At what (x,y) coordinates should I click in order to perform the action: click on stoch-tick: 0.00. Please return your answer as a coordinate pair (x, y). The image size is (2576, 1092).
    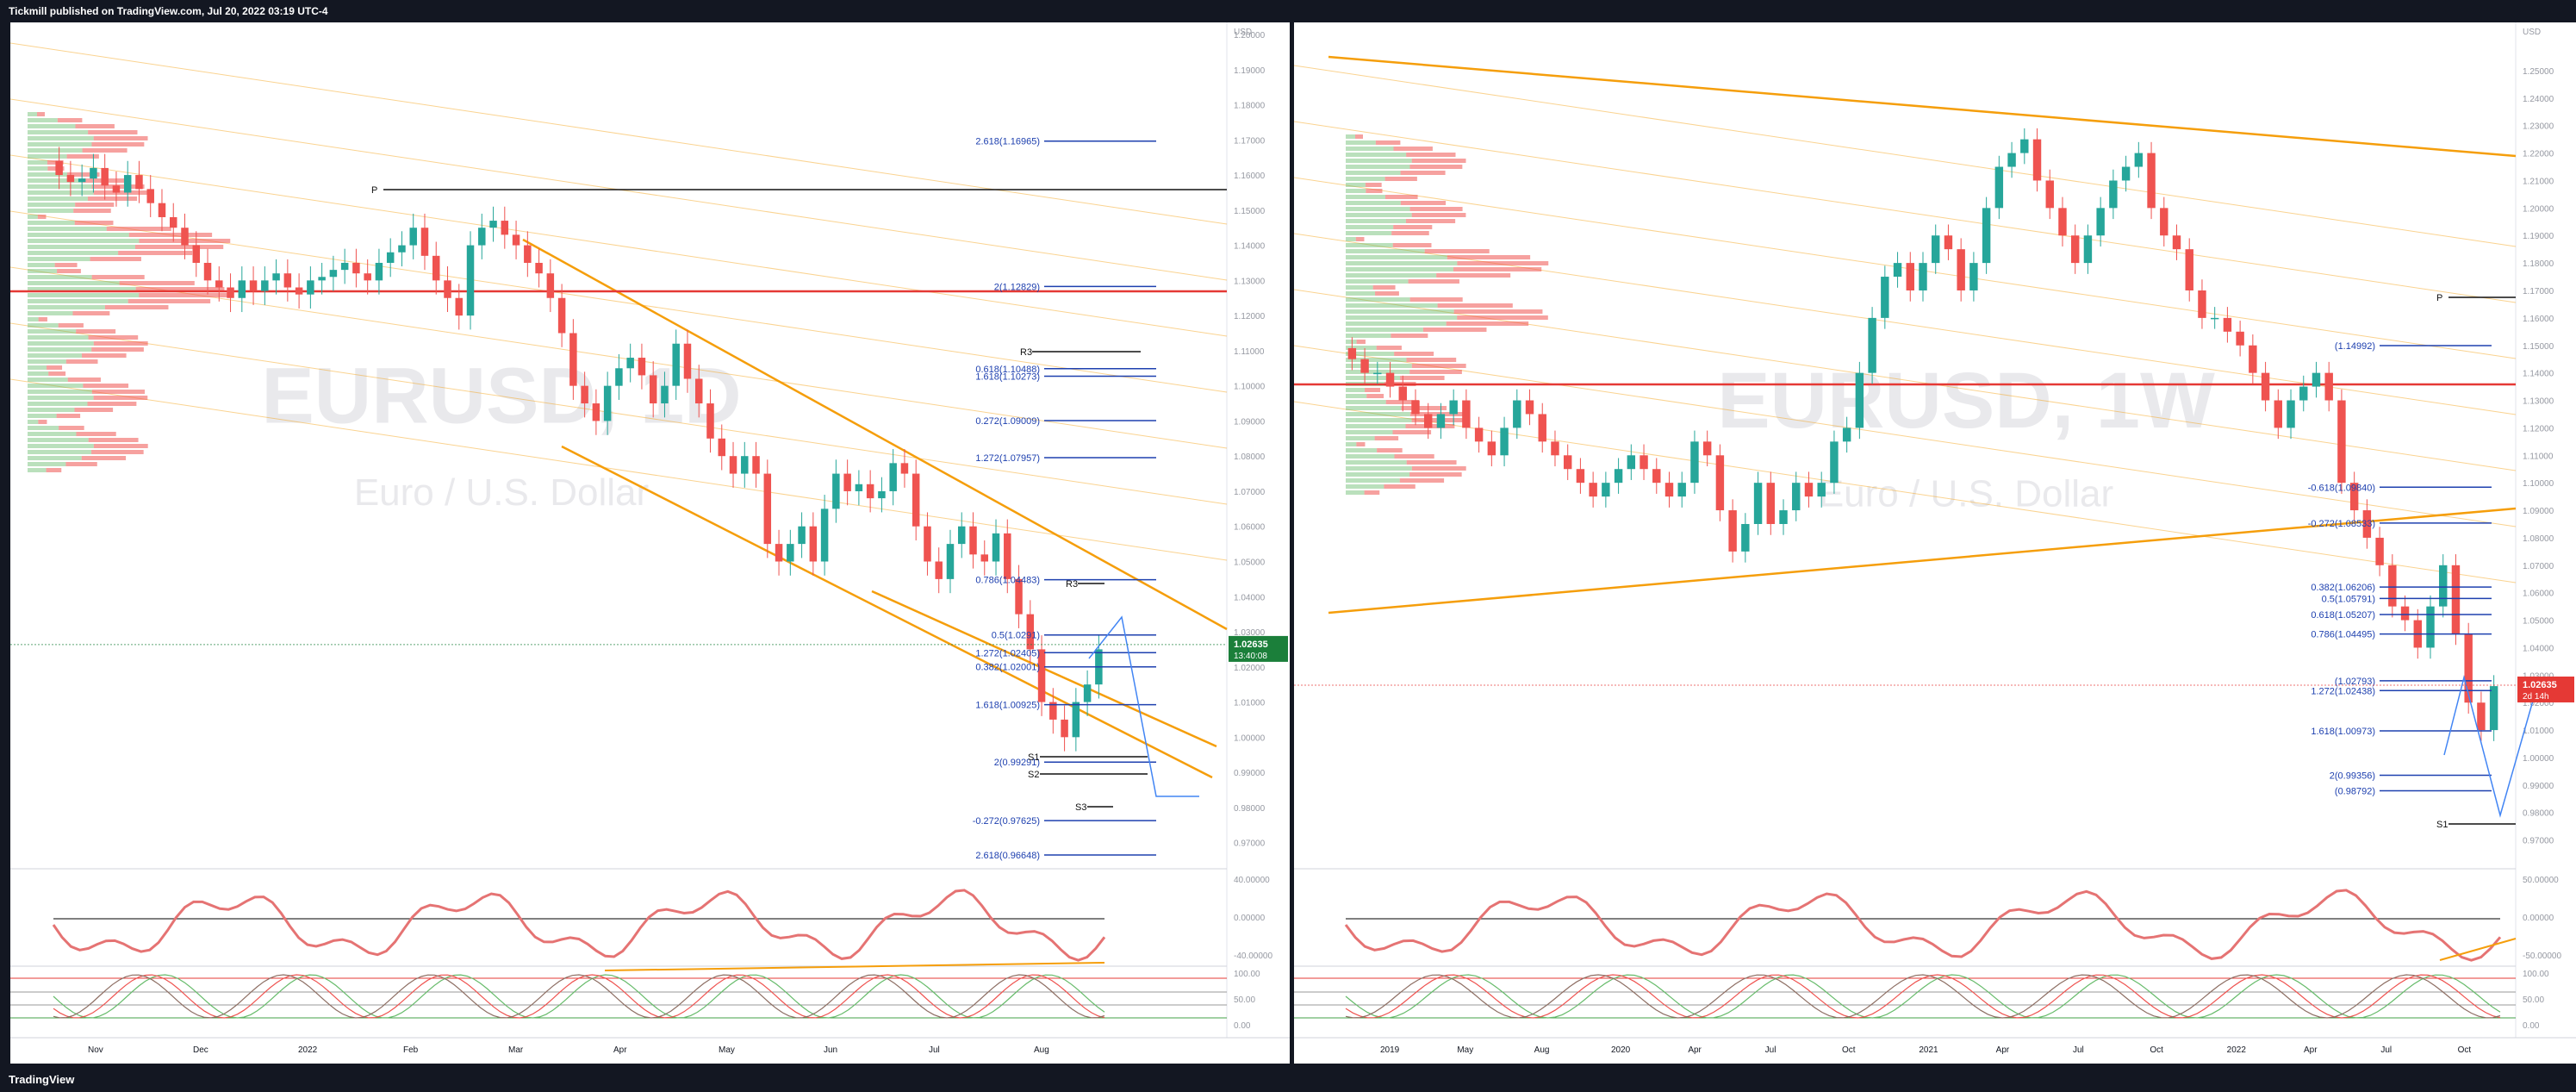
    Looking at the image, I should click on (2532, 1026).